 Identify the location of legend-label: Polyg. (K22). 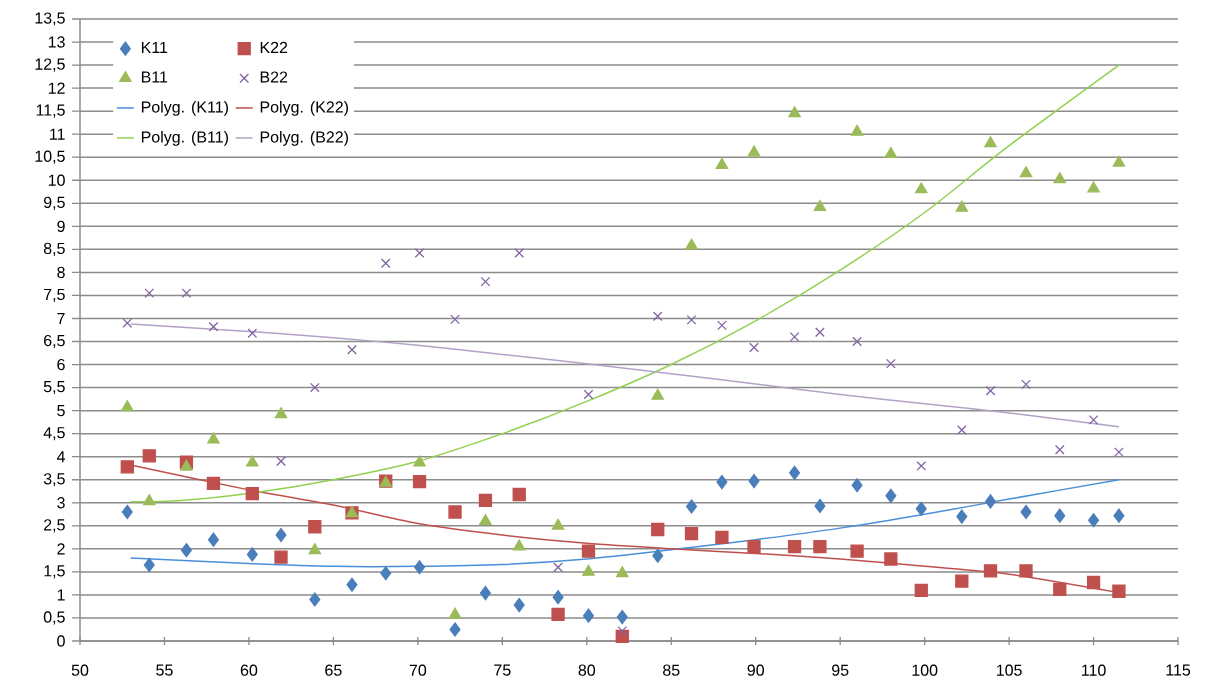
(304, 108).